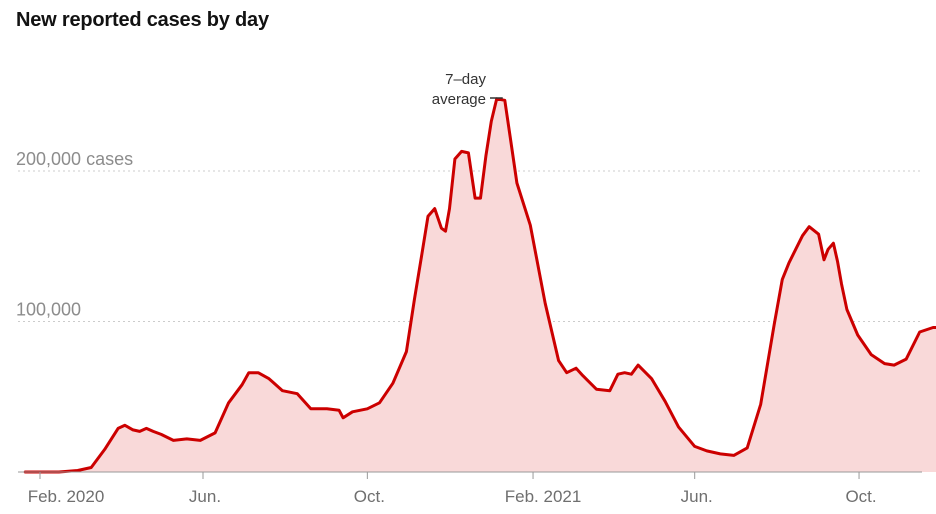 This screenshot has width=936, height=514. Describe the element at coordinates (543, 496) in the screenshot. I see `x-tick-label: Feb. 2021` at that location.